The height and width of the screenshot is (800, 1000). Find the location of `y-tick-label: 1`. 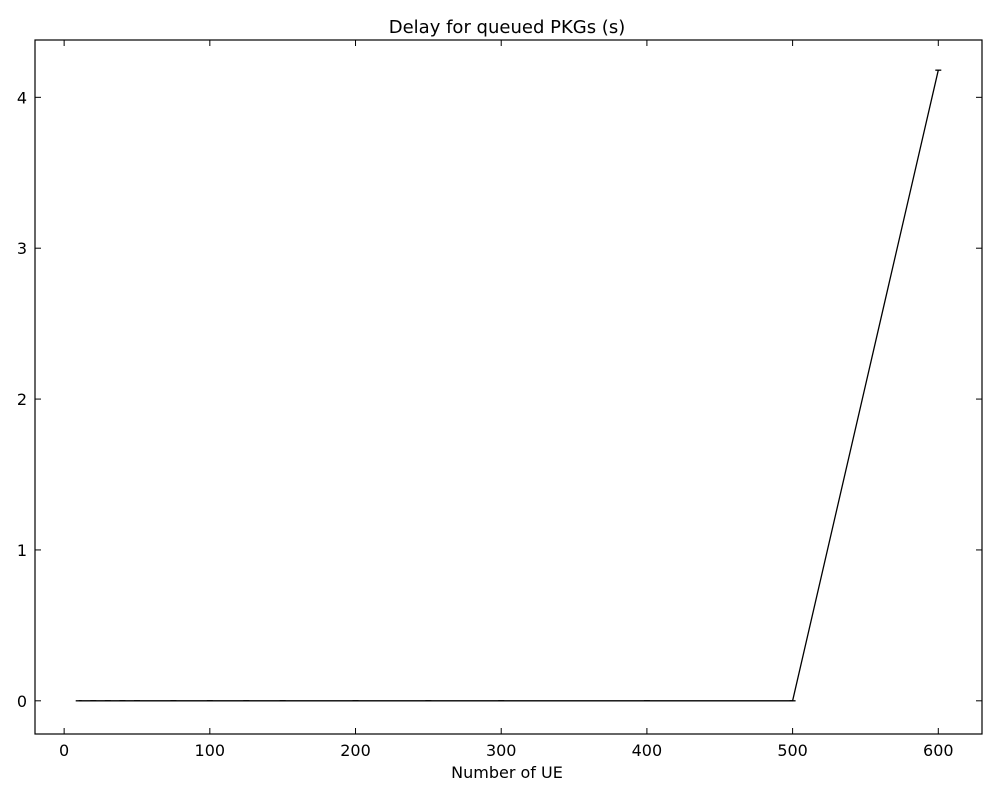

y-tick-label: 1 is located at coordinates (22, 550).